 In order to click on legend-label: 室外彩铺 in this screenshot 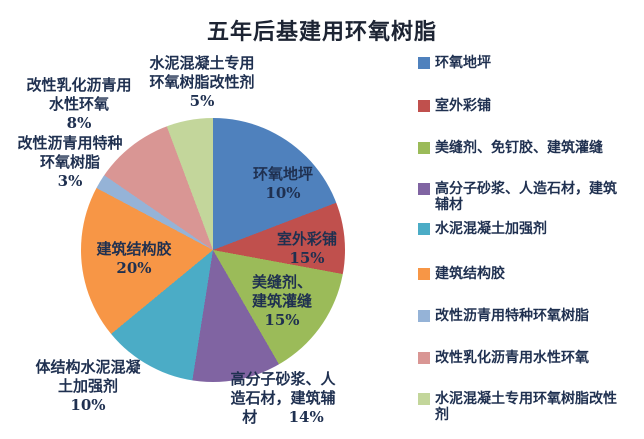, I will do `click(463, 106)`.